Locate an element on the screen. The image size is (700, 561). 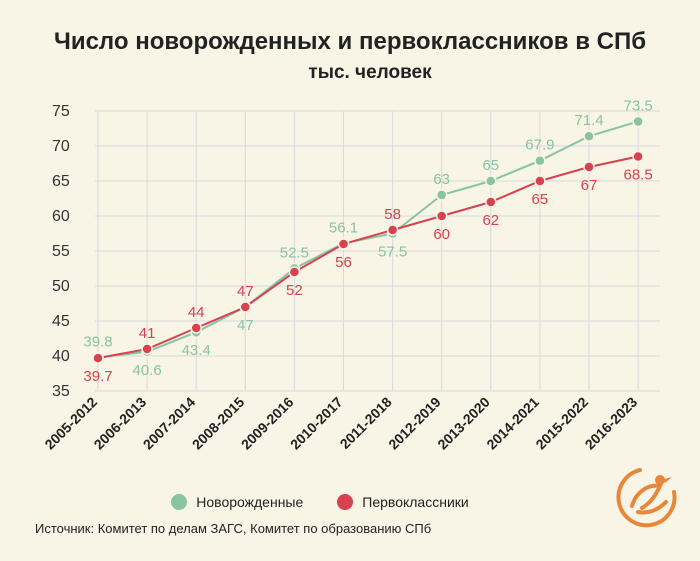
data-label-newborns: 57.5 is located at coordinates (392, 252).